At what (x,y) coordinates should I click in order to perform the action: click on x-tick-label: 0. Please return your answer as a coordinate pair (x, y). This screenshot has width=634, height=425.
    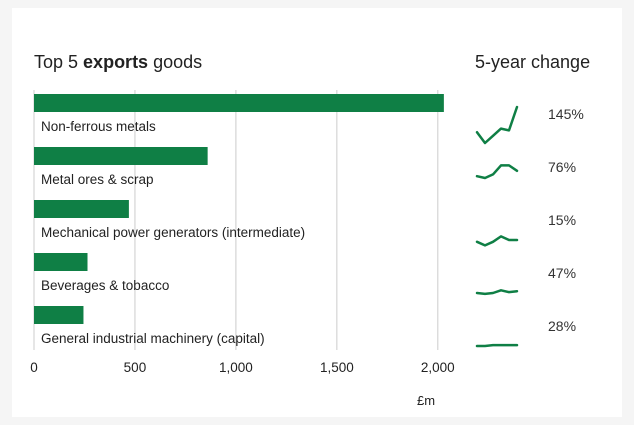
    Looking at the image, I should click on (34, 367).